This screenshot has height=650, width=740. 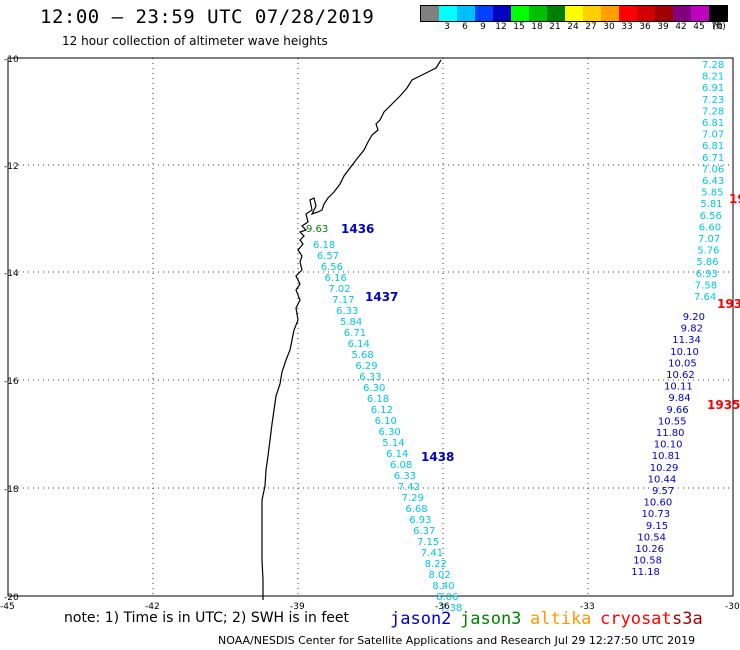 I want to click on time-label: 1935, so click(x=723, y=405).